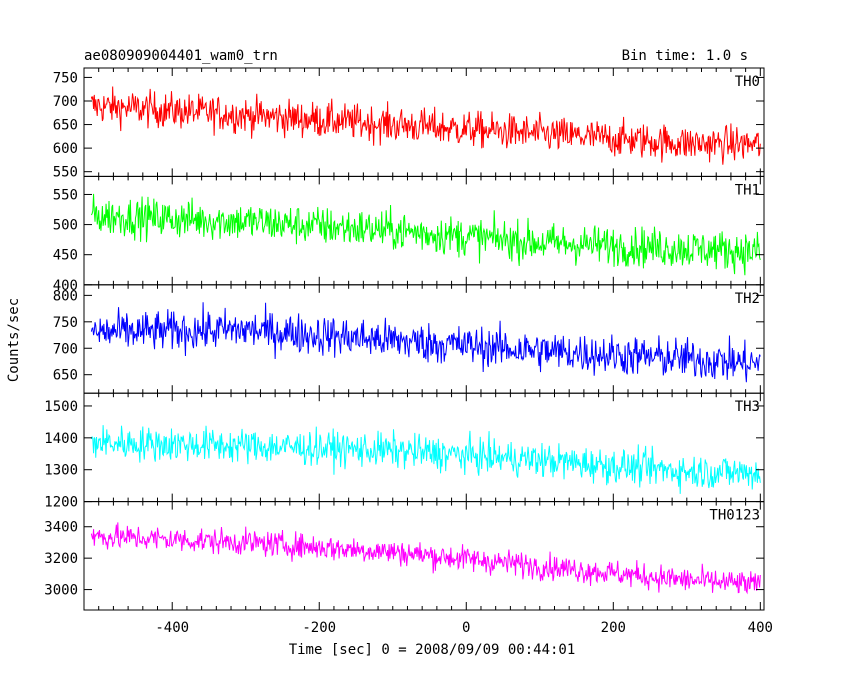  What do you see at coordinates (425, 342) in the screenshot?
I see `series-line-th2` at bounding box center [425, 342].